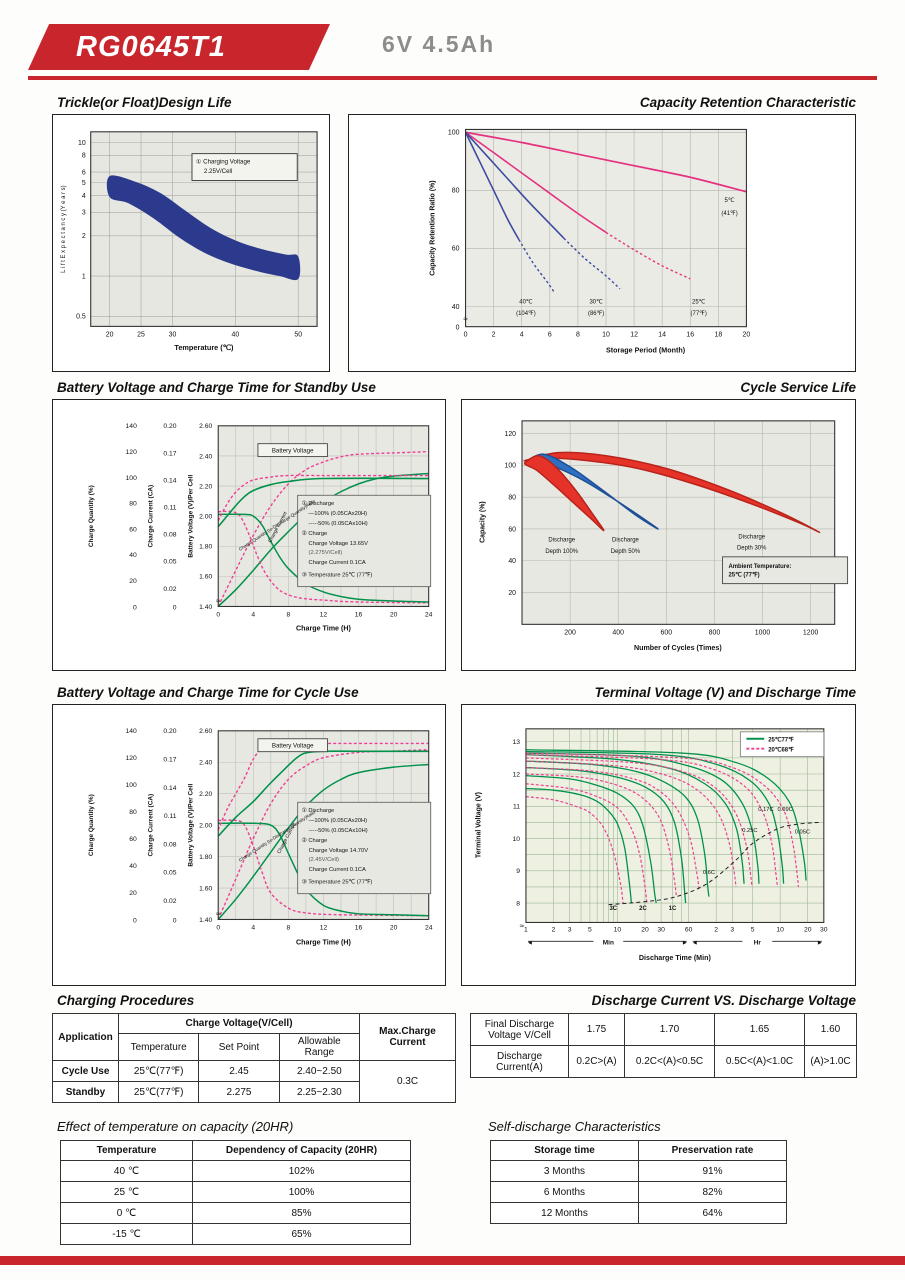 Image resolution: width=905 pixels, height=1280 pixels. I want to click on charging-h-application: Application, so click(85, 1037).